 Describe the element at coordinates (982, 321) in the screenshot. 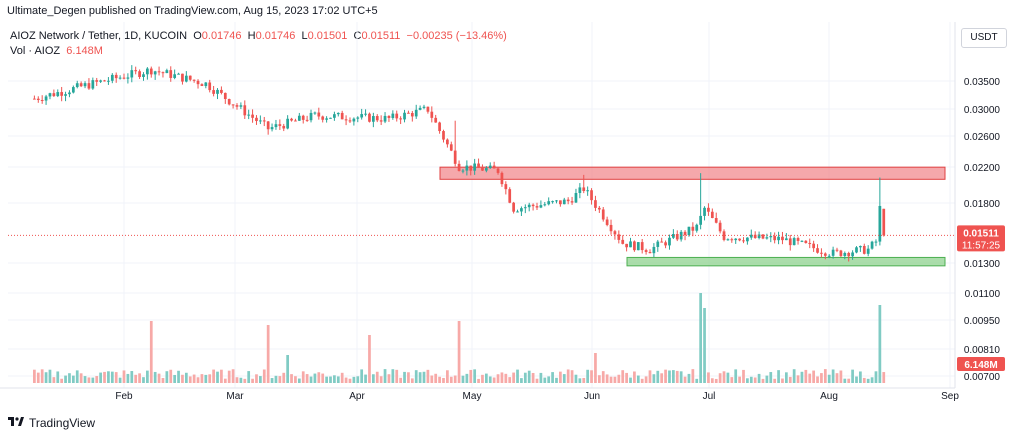

I see `price-tick-label: 0.00950` at that location.